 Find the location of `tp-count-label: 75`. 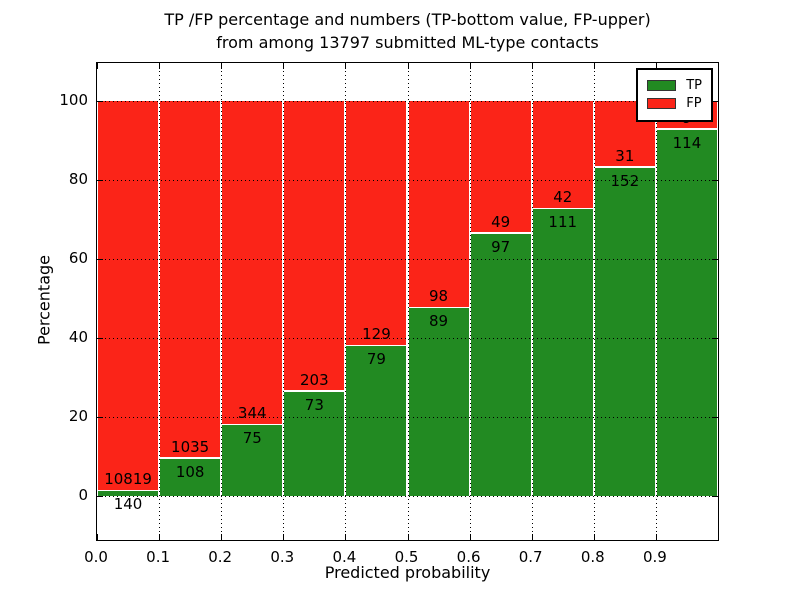

tp-count-label: 75 is located at coordinates (252, 438).